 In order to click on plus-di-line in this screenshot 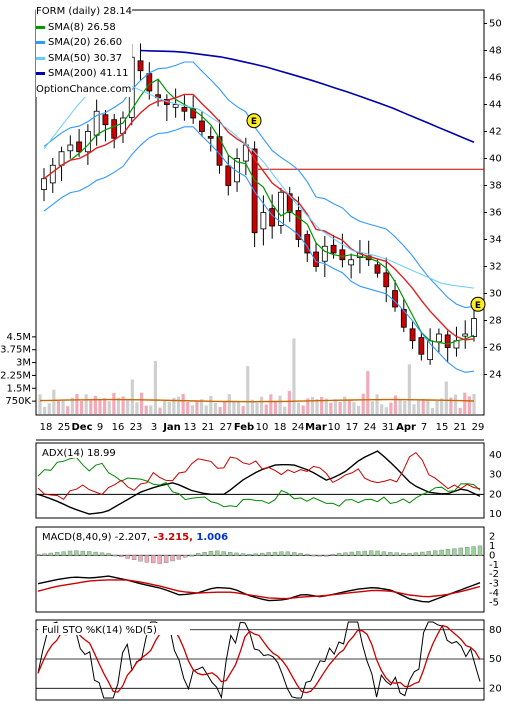, I will do `click(259, 482)`.